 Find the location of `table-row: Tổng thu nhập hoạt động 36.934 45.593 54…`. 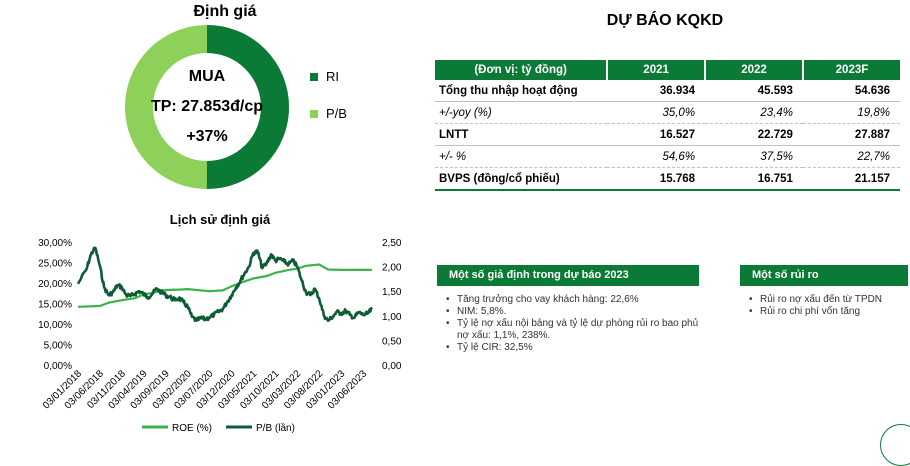

table-row: Tổng thu nhập hoạt động 36.934 45.593 54… is located at coordinates (667, 91).